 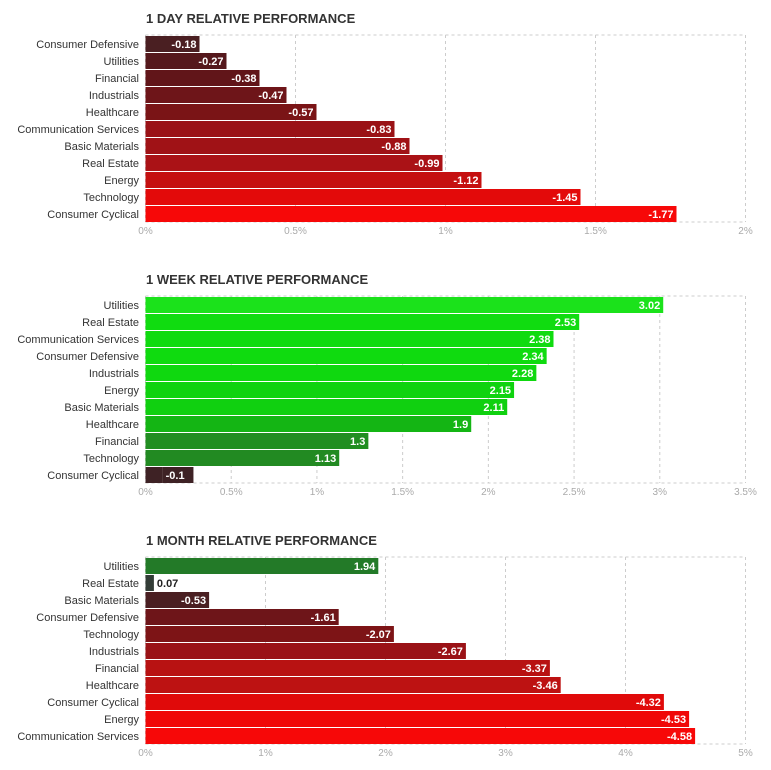 What do you see at coordinates (270, 96) in the screenshot?
I see `value-label: -0.47` at bounding box center [270, 96].